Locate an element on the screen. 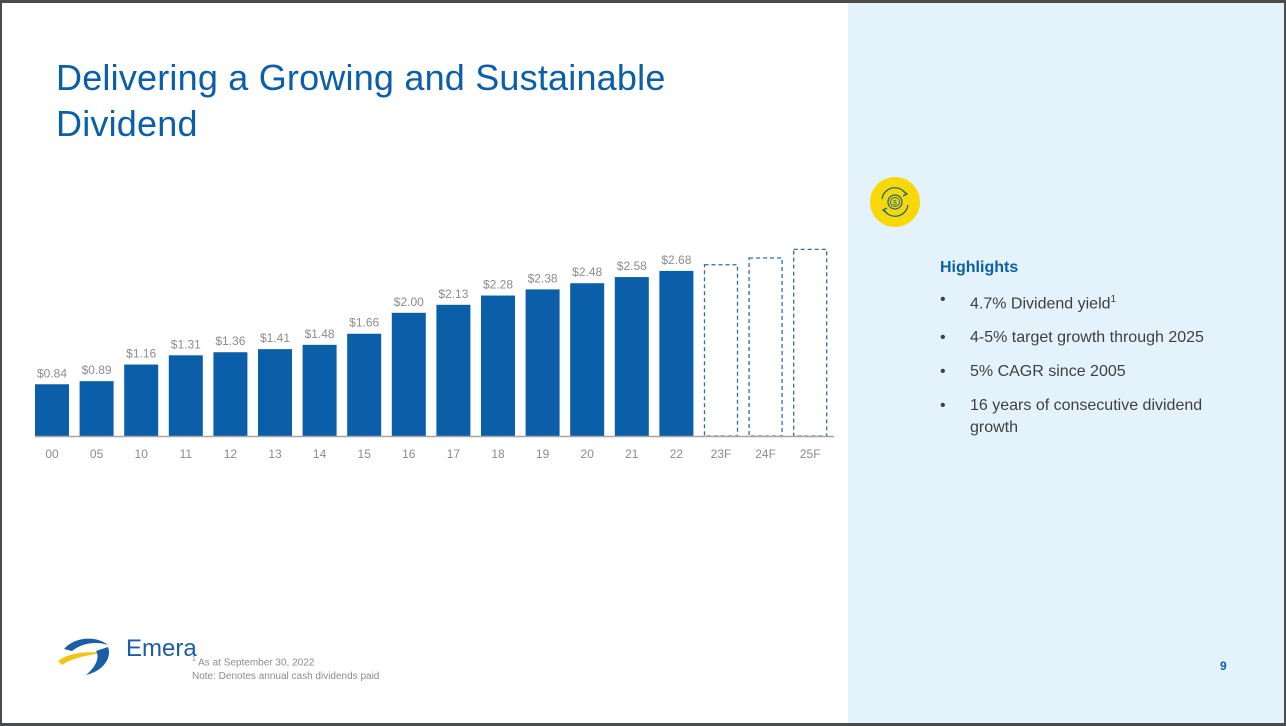 The image size is (1286, 726). data-label-21: $2.58 is located at coordinates (632, 266).